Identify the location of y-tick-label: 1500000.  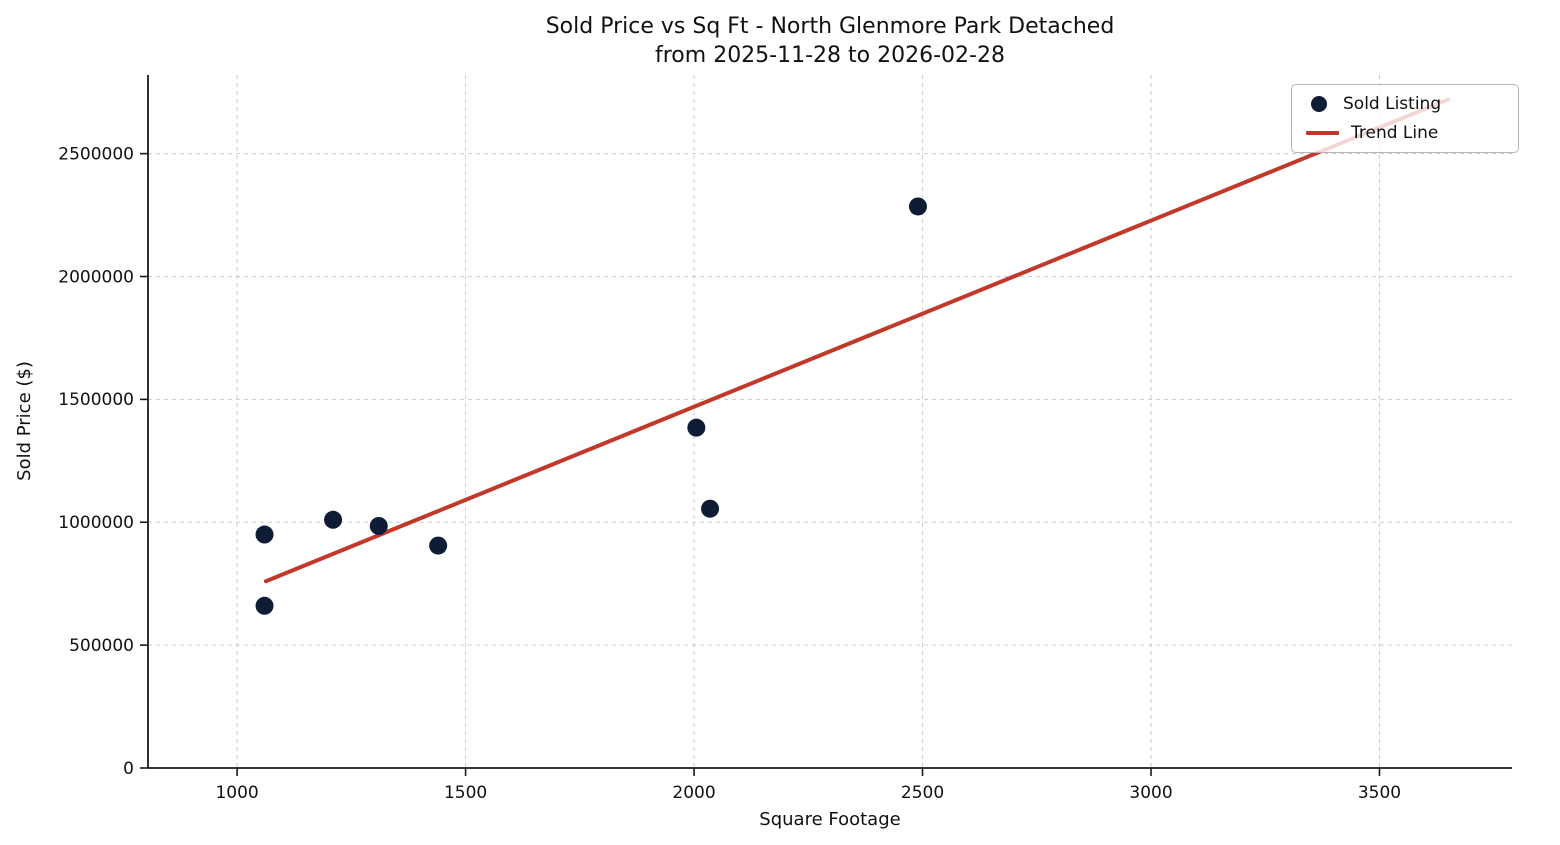
(96, 400).